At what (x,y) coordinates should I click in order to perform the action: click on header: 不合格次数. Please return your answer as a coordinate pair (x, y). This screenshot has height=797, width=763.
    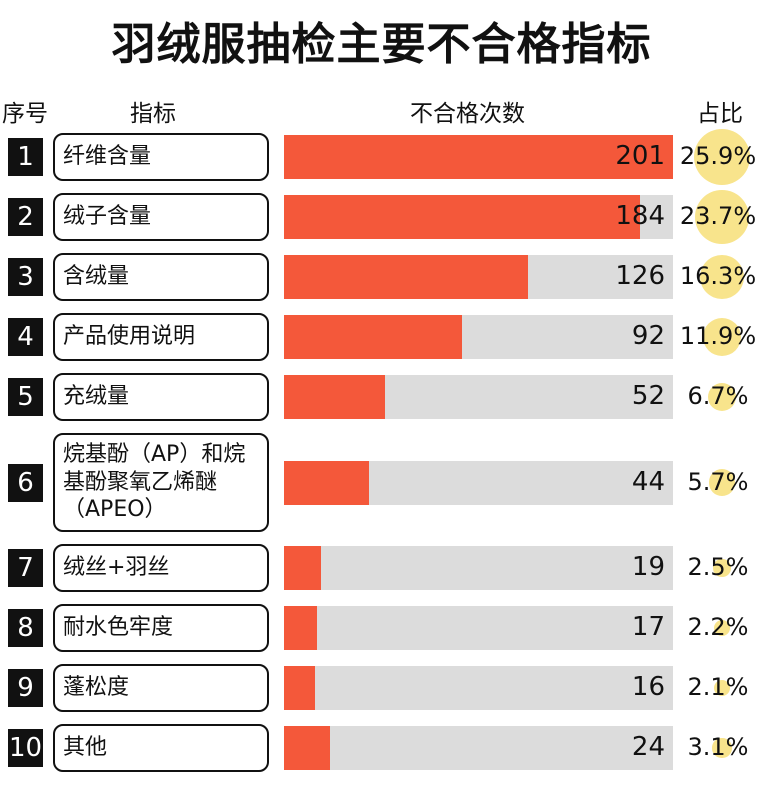
    Looking at the image, I should click on (467, 114).